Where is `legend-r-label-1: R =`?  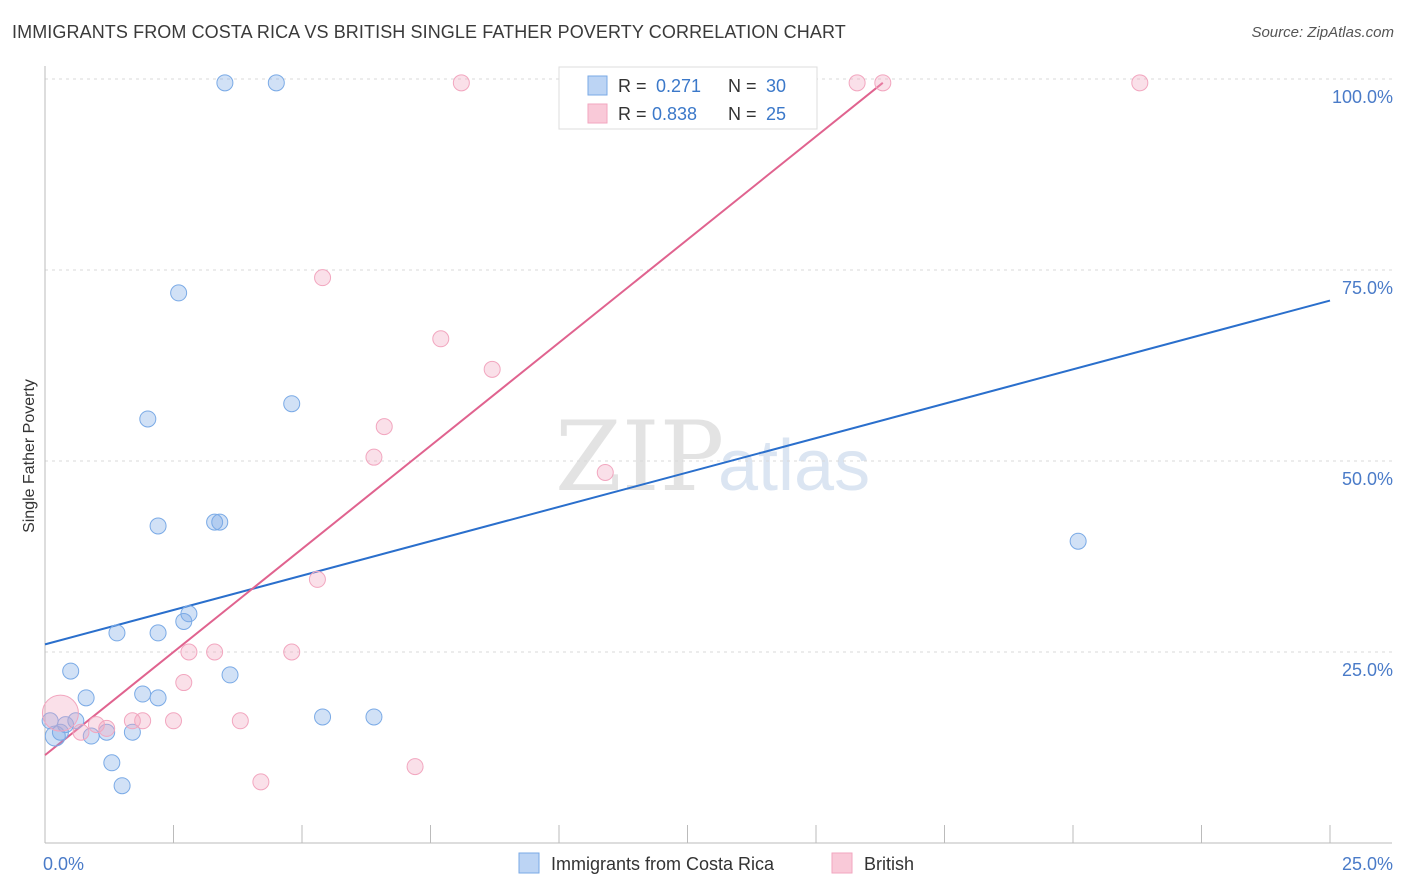
legend-r-label-1: R = is located at coordinates (632, 86).